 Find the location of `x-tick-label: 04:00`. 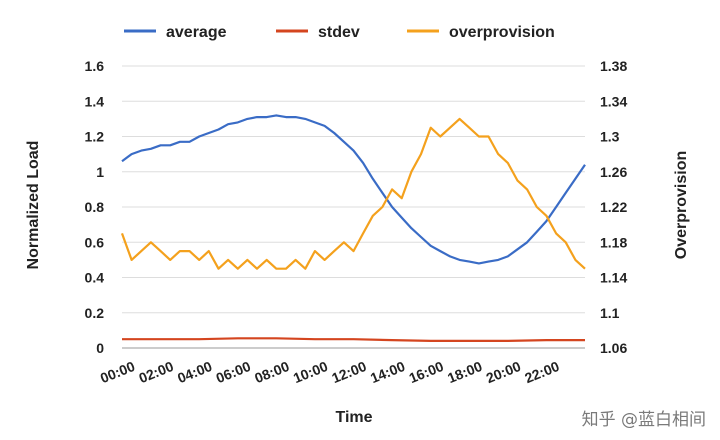

x-tick-label: 04:00 is located at coordinates (194, 372).